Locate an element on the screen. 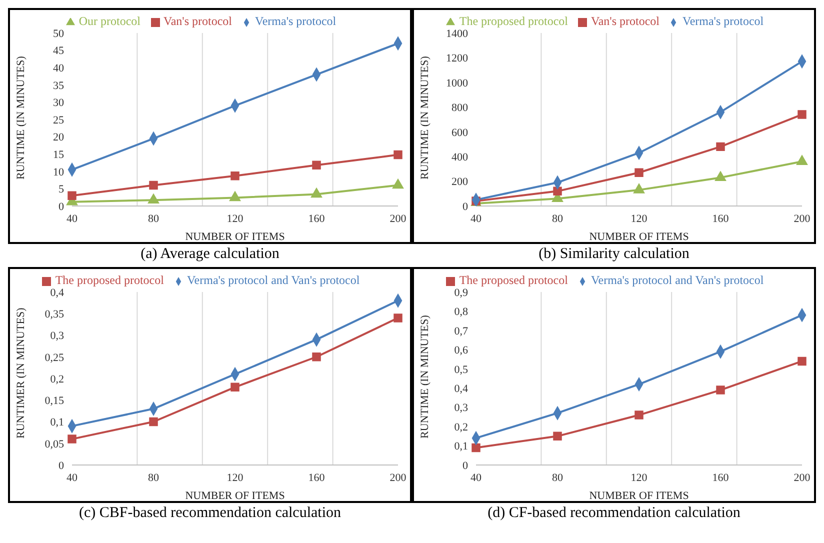 Image resolution: width=824 pixels, height=543 pixels. y-tick-label: 0,5 is located at coordinates (461, 370).